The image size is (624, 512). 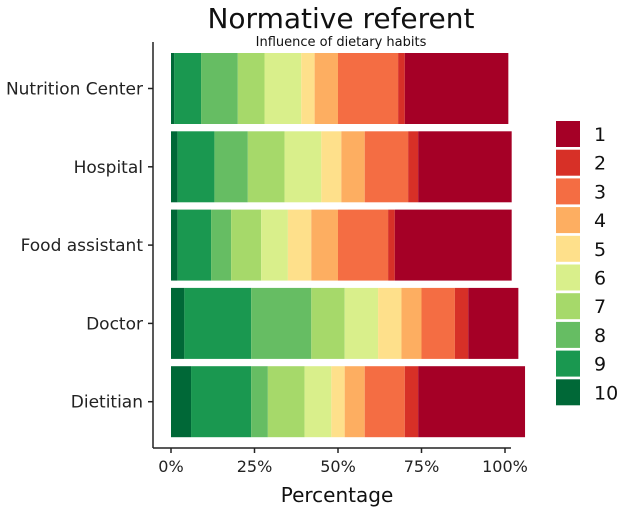 I want to click on y-tick-label-food-assistant: Food assistant, so click(x=82, y=246).